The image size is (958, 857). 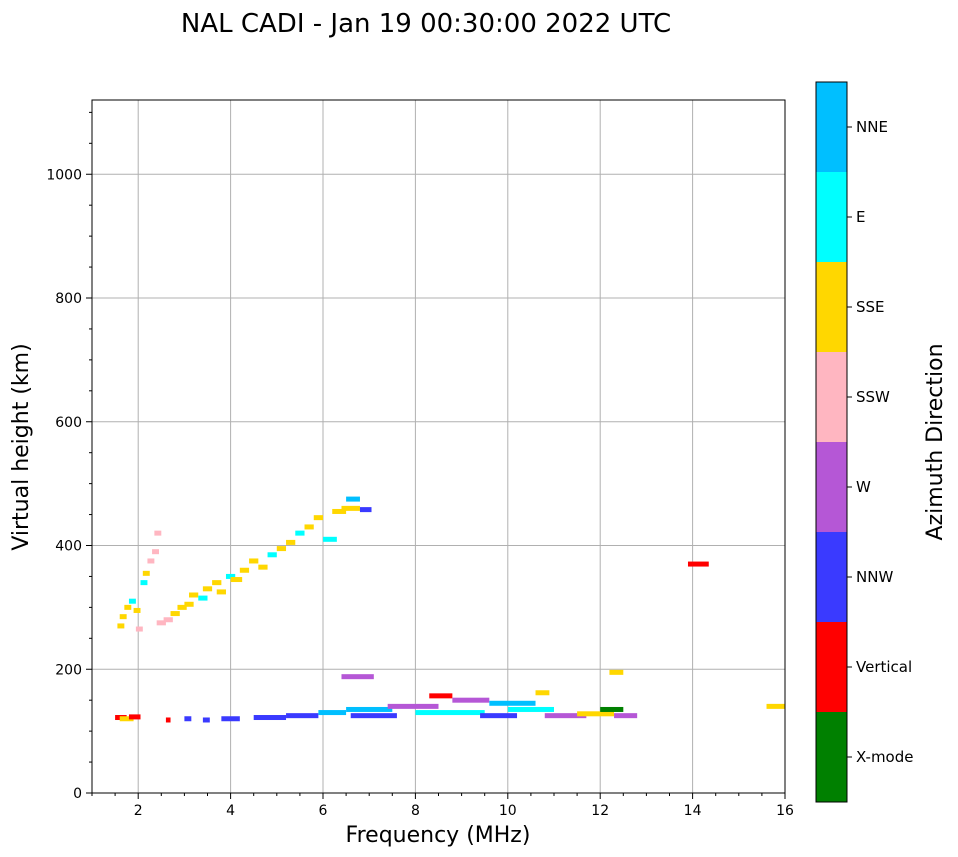 I want to click on colorbar-tick-label: E, so click(x=860, y=217).